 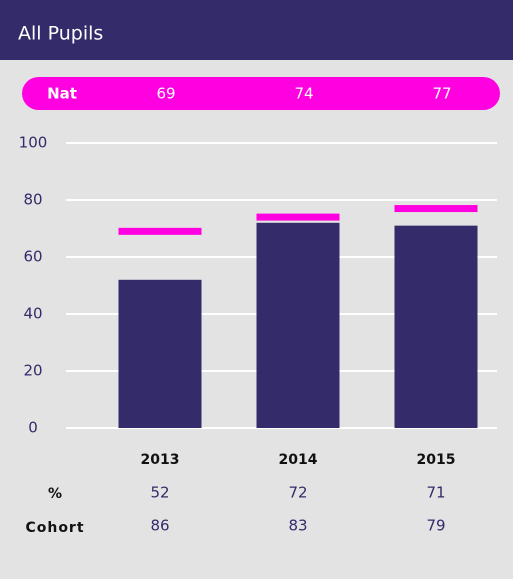 I want to click on national-value: 74, so click(x=303, y=94).